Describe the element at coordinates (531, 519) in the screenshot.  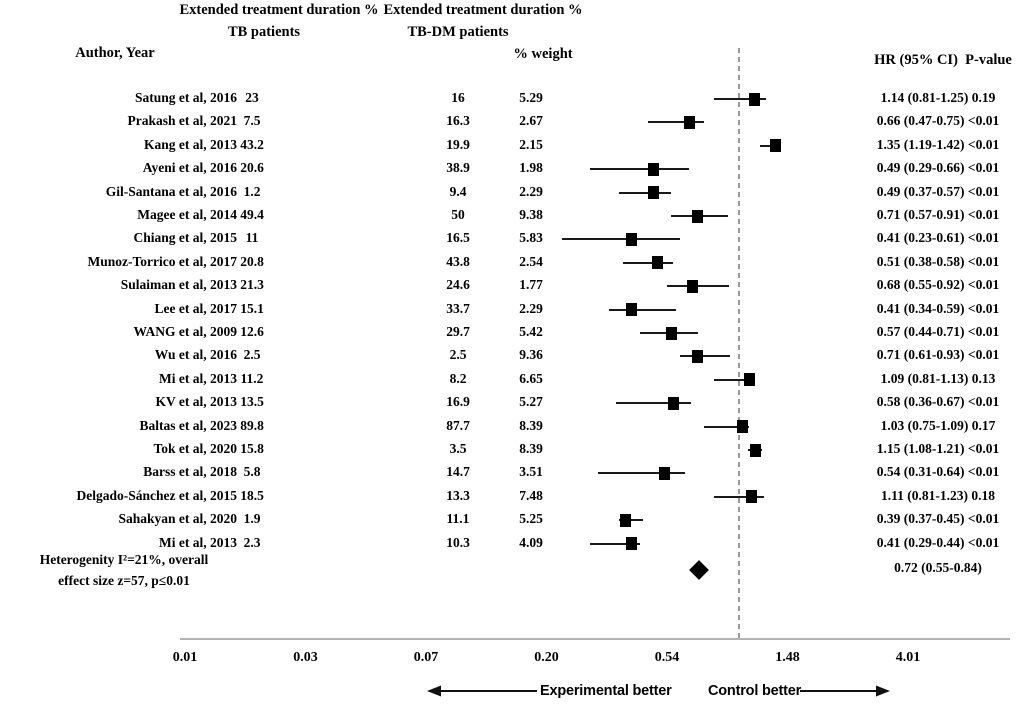
I see `weight-value: 5.25` at that location.